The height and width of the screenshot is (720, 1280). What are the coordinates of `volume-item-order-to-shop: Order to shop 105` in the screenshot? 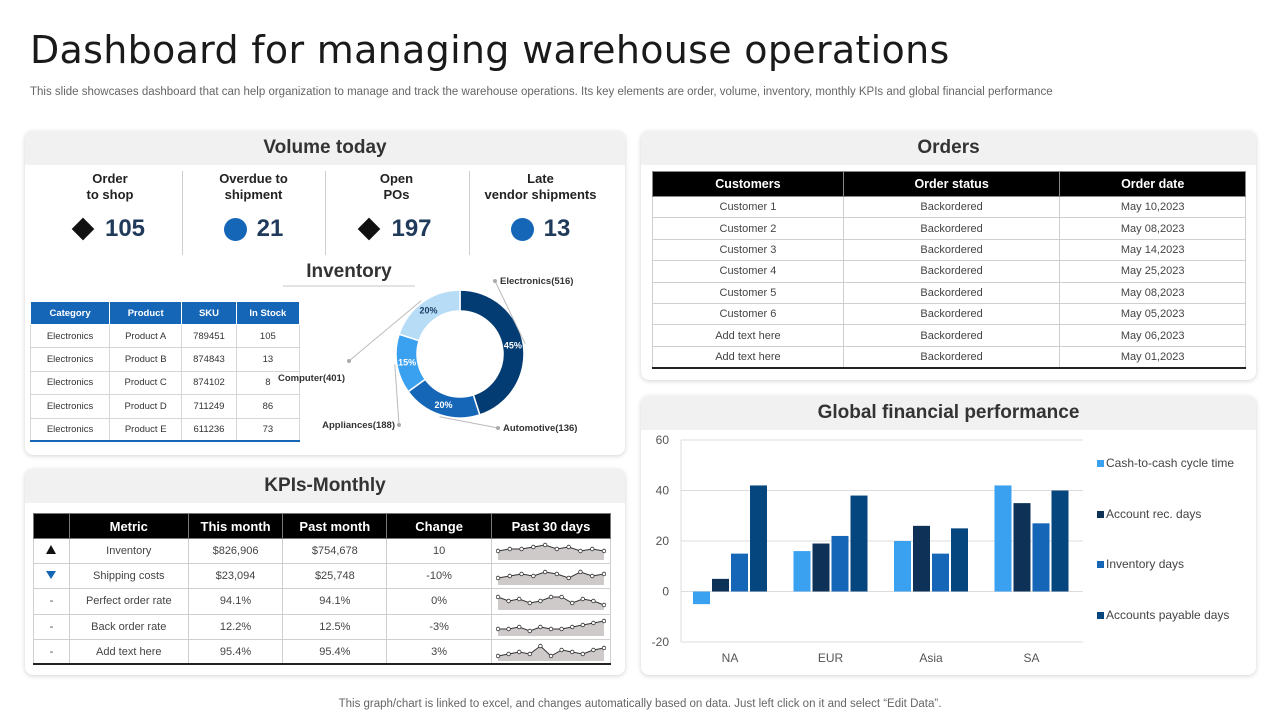 It's located at (110, 213).